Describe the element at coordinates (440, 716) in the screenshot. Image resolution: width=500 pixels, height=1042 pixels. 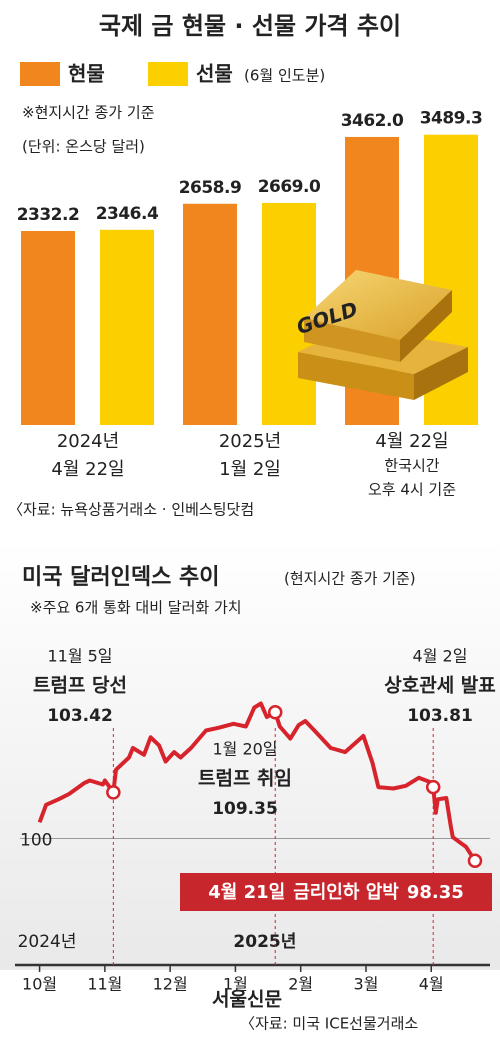
I see `annotation-value: 103.81` at that location.